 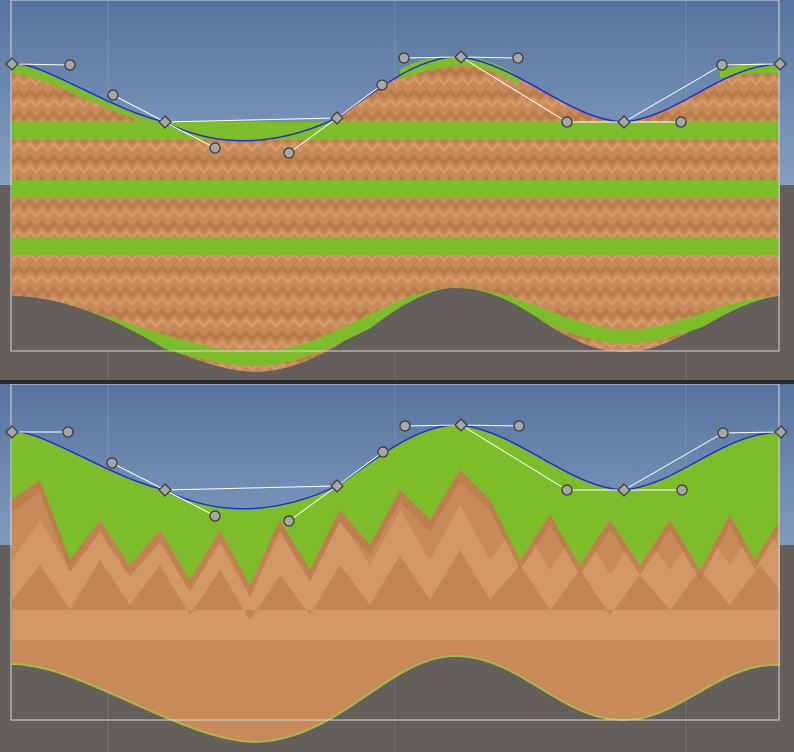 What do you see at coordinates (397, 320) in the screenshot?
I see `ground-silhouette` at bounding box center [397, 320].